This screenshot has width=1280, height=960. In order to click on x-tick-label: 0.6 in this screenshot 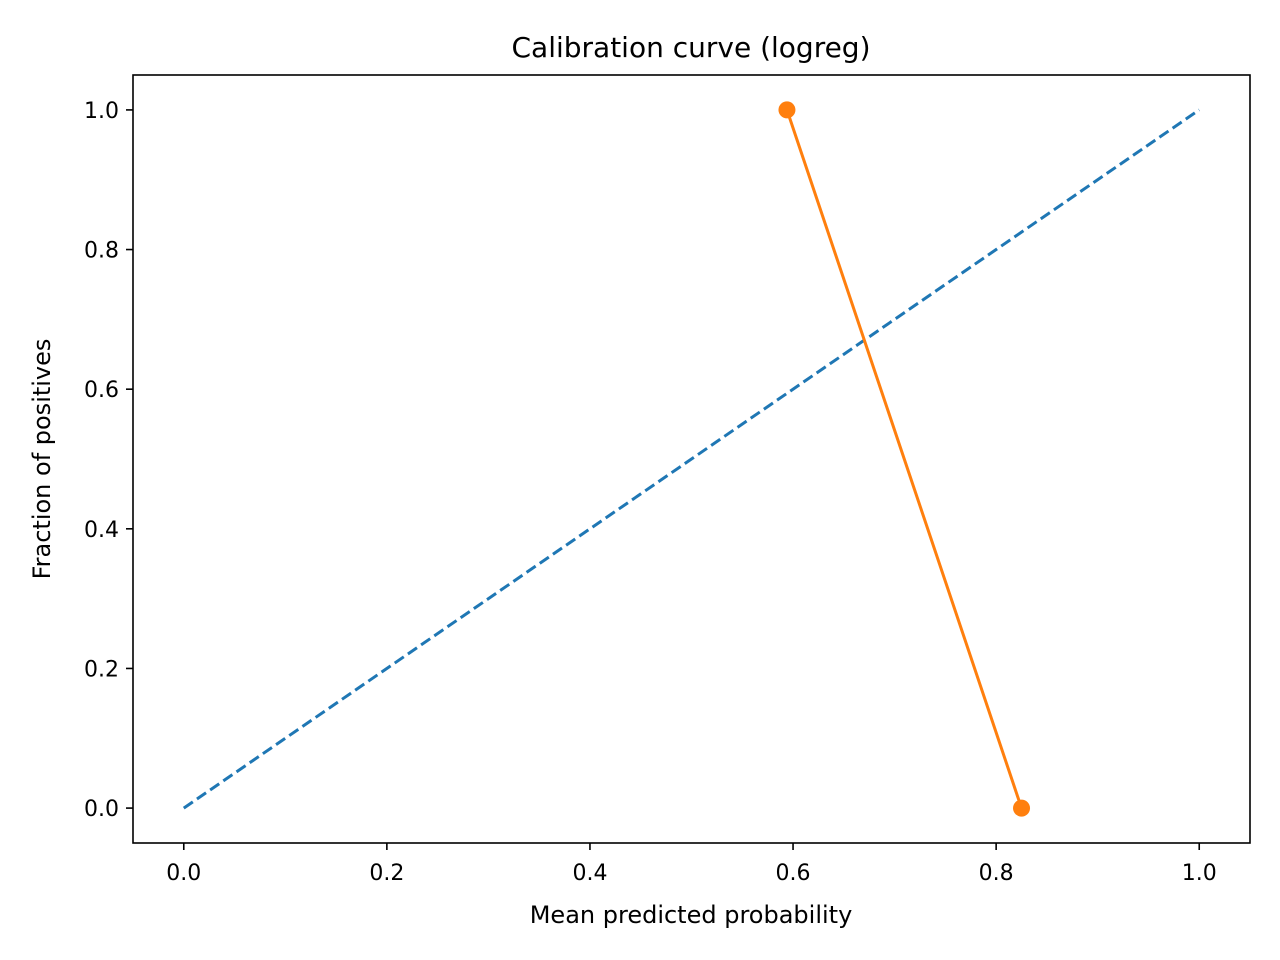, I will do `click(793, 873)`.